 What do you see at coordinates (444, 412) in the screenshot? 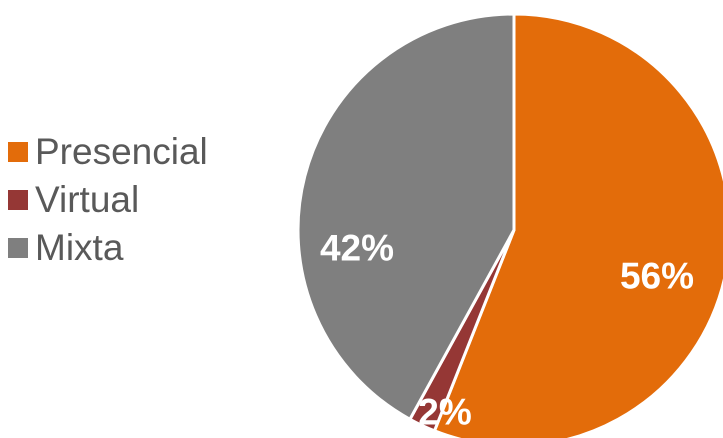
I see `data-label-virtual: 2%` at bounding box center [444, 412].